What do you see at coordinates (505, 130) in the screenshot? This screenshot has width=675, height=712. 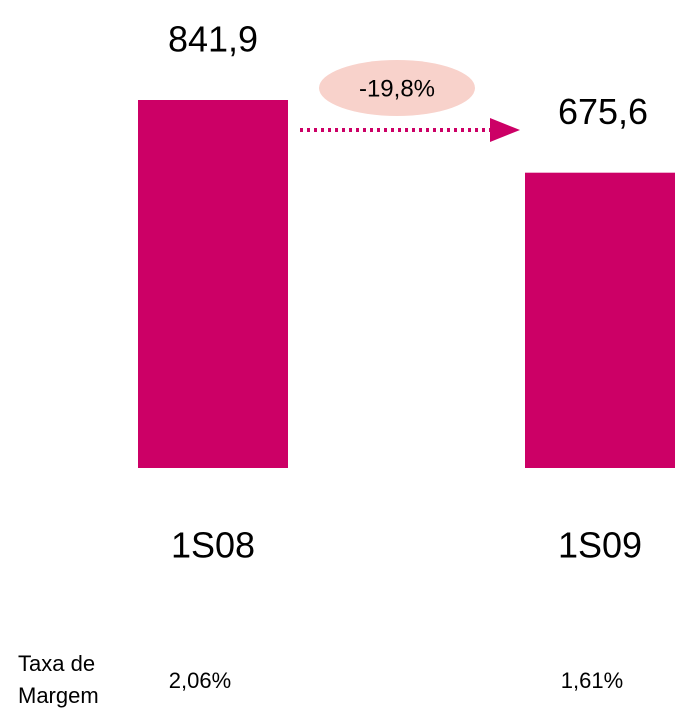 I see `arrow-head` at bounding box center [505, 130].